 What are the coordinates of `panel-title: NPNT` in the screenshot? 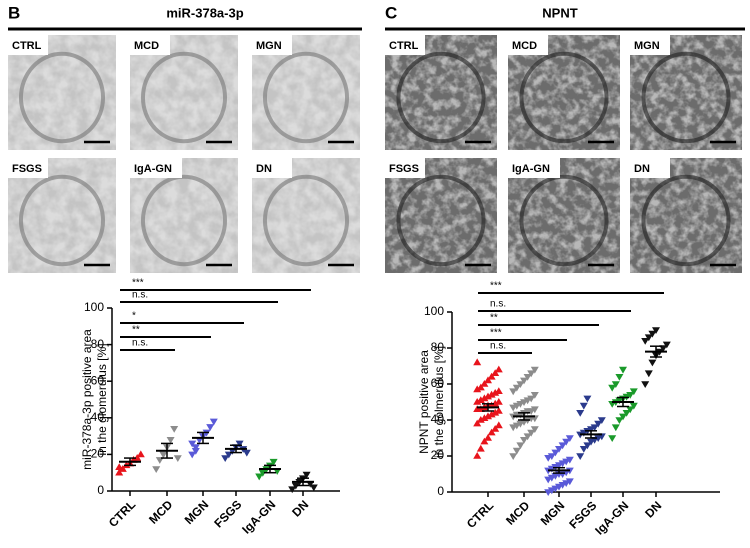 It's located at (559, 12).